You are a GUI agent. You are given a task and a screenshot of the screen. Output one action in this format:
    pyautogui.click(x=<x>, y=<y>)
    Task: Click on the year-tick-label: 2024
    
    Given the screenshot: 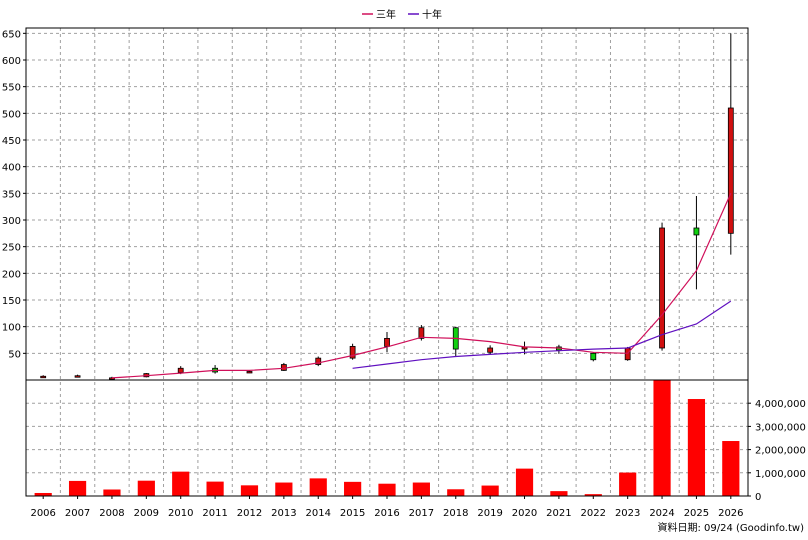 What is the action you would take?
    pyautogui.click(x=661, y=513)
    